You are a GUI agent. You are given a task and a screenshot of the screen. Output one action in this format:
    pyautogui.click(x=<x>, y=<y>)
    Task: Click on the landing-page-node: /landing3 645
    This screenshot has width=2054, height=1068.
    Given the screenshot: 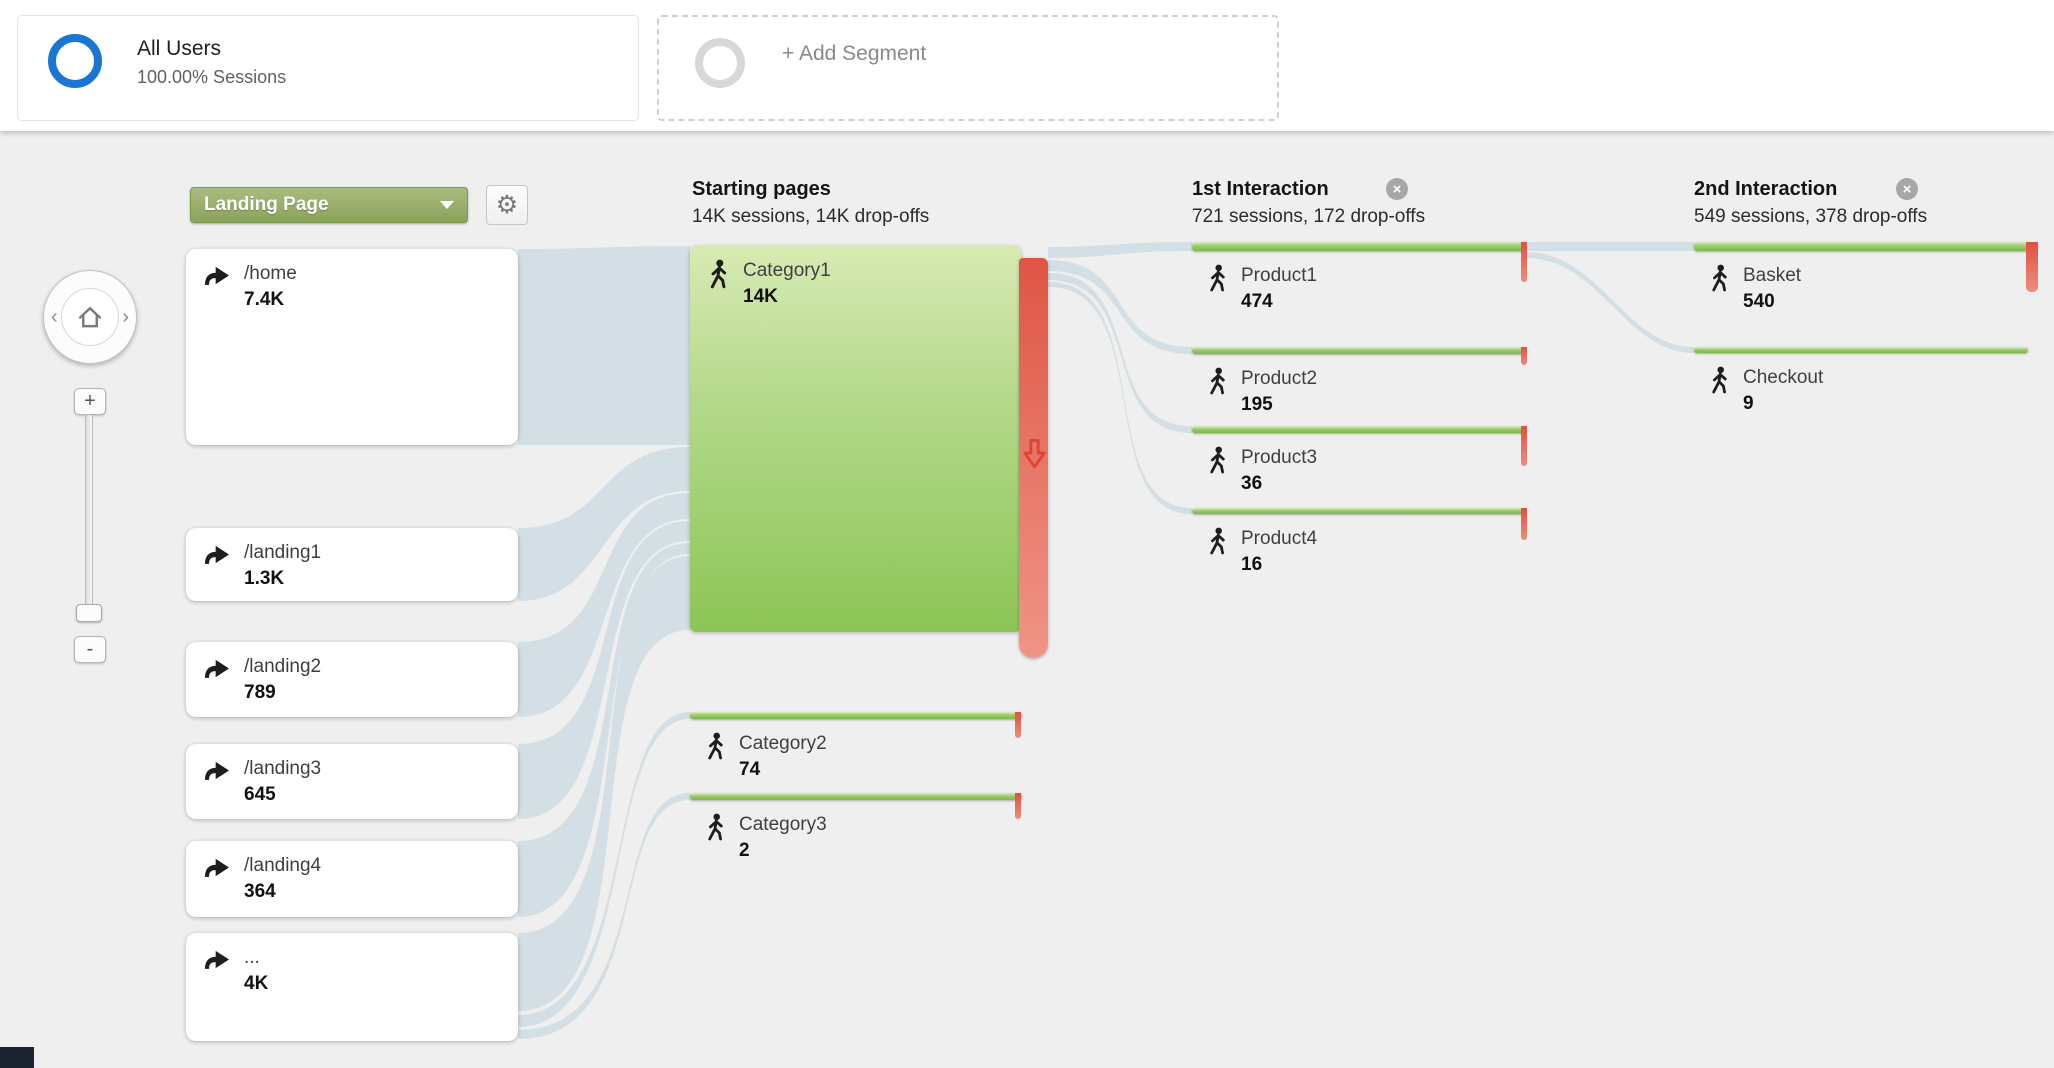 What is the action you would take?
    pyautogui.click(x=352, y=781)
    